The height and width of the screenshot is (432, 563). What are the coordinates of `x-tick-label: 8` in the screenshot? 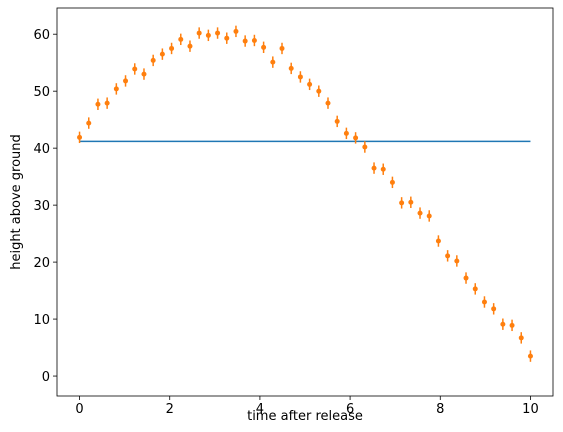 It's located at (440, 409).